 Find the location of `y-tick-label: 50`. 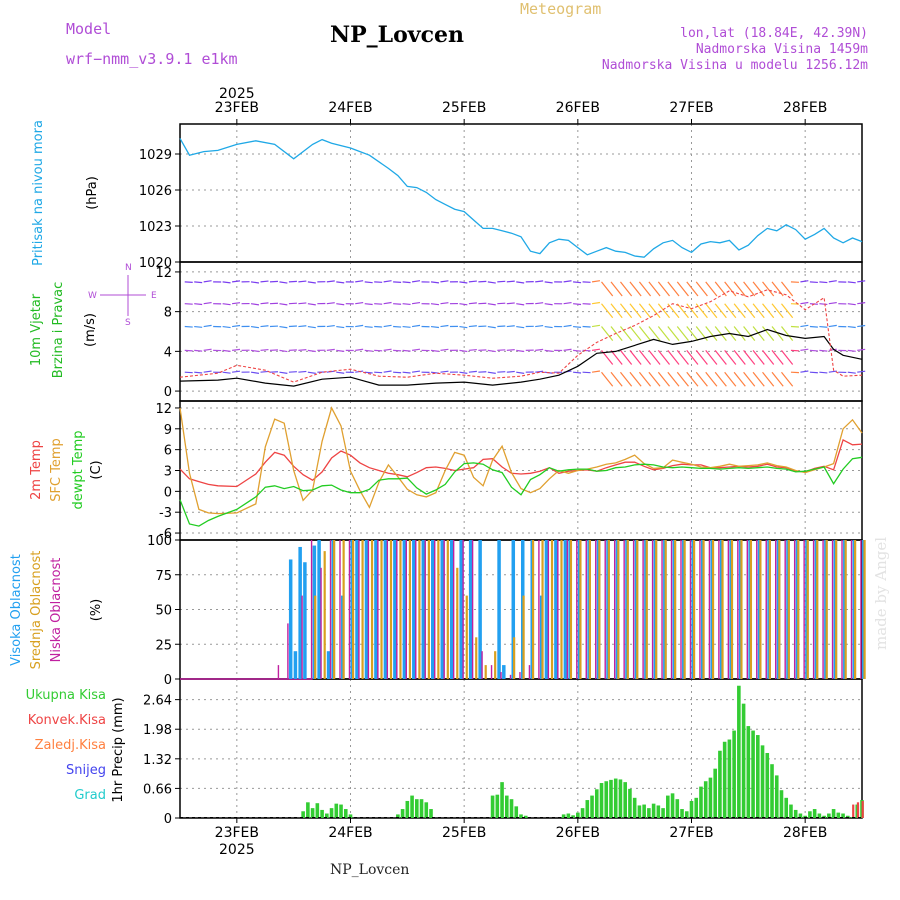

y-tick-label: 50 is located at coordinates (163, 611).